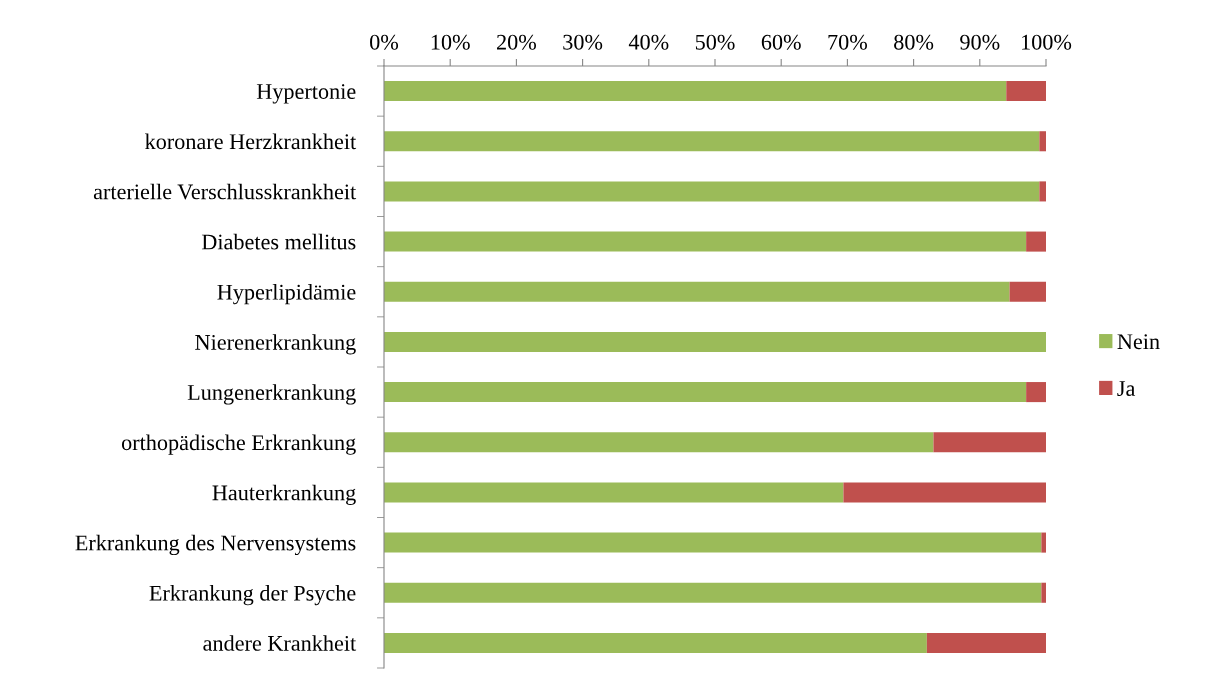 Image resolution: width=1213 pixels, height=691 pixels. I want to click on y-tick-label: Hypertonie, so click(306, 94).